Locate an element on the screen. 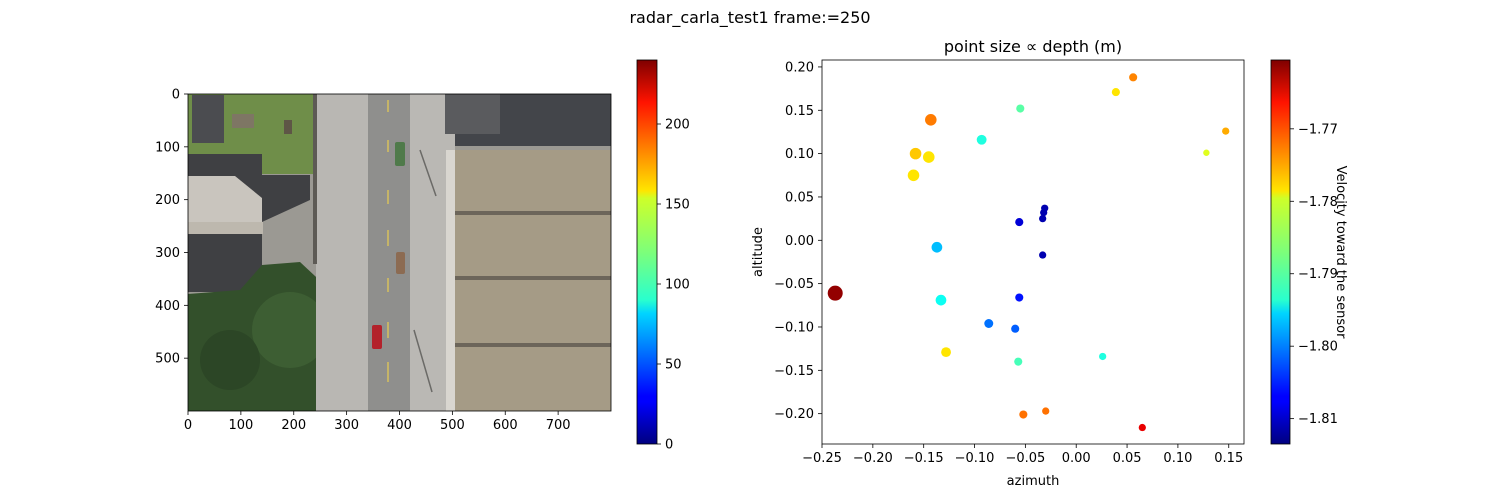  velocity-colorbar-tick-label: −1.78 is located at coordinates (1318, 202).